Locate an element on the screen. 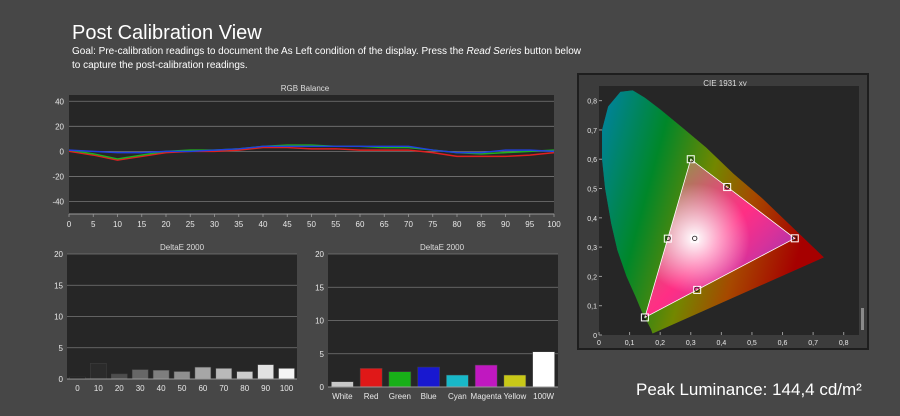  bar-blue is located at coordinates (428, 377).